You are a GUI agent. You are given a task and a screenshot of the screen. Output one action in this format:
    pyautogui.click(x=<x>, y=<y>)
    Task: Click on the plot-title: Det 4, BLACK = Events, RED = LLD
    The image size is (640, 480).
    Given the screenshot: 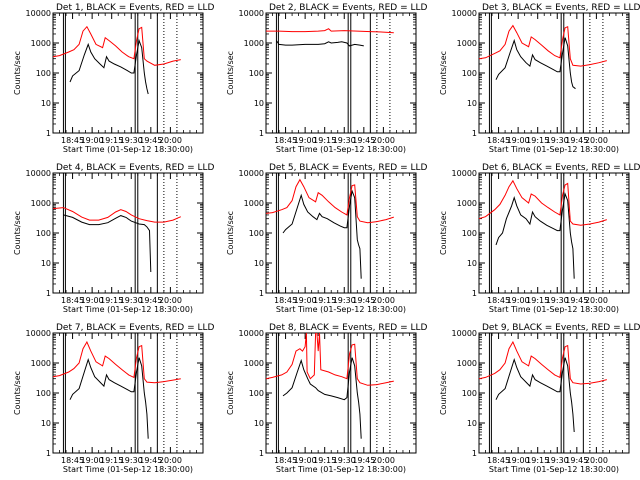 What is the action you would take?
    pyautogui.click(x=135, y=168)
    